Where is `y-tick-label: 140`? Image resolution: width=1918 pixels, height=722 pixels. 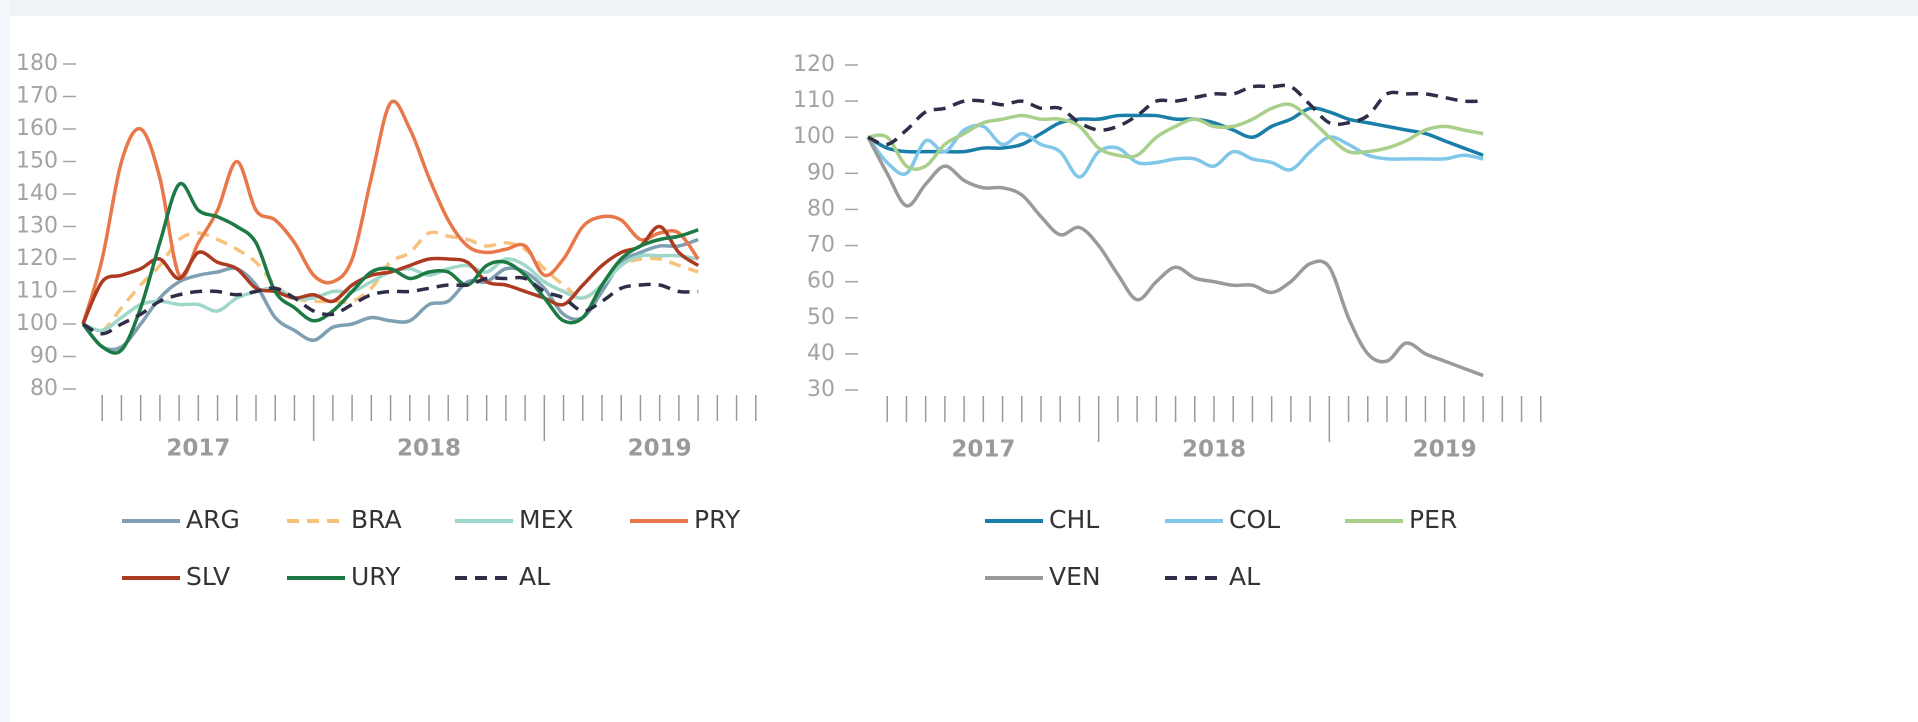
y-tick-label: 140 is located at coordinates (37, 193).